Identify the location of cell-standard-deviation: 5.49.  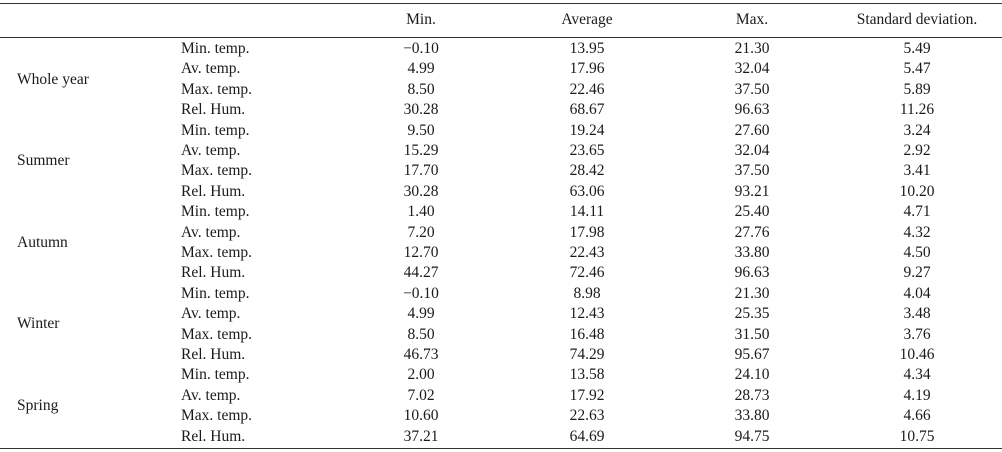
(917, 48).